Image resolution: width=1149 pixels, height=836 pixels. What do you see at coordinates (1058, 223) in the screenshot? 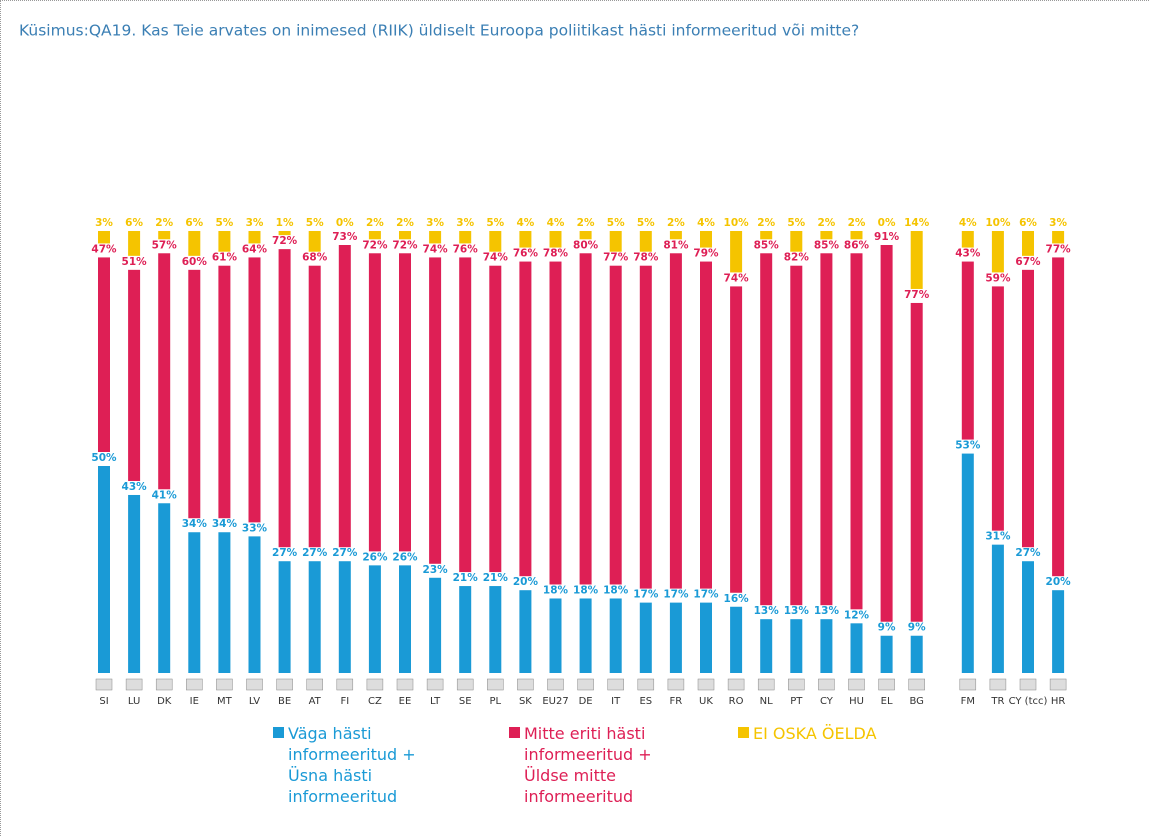
I see `data-label: 3%` at bounding box center [1058, 223].